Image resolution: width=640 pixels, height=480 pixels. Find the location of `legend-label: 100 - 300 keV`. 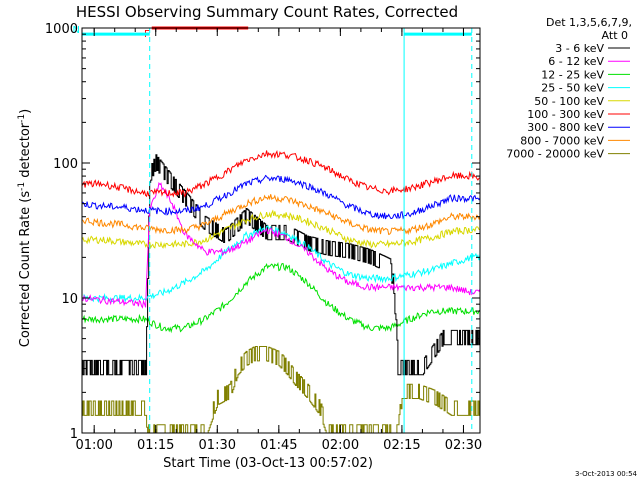

legend-label: 100 - 300 keV is located at coordinates (565, 114).